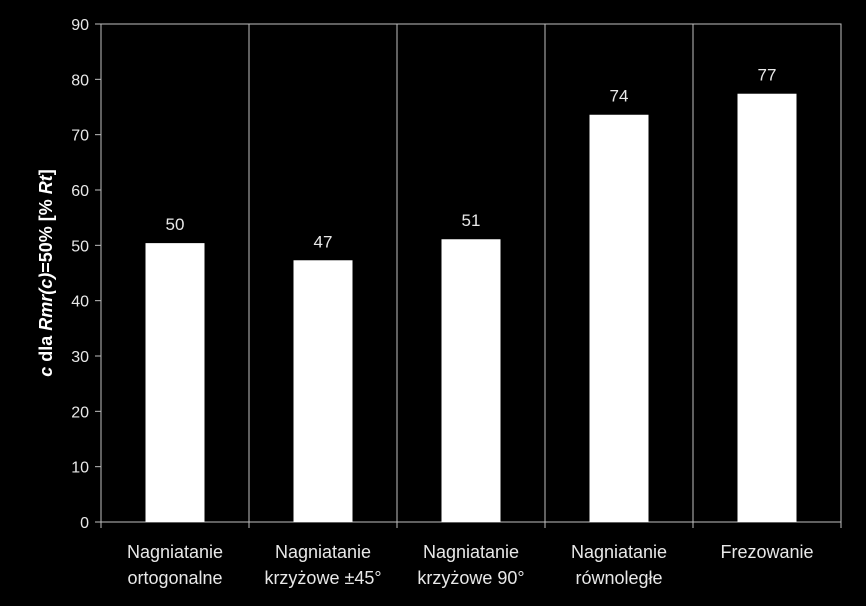 The height and width of the screenshot is (606, 866). Describe the element at coordinates (80, 302) in the screenshot. I see `y-tick-label: 40` at that location.